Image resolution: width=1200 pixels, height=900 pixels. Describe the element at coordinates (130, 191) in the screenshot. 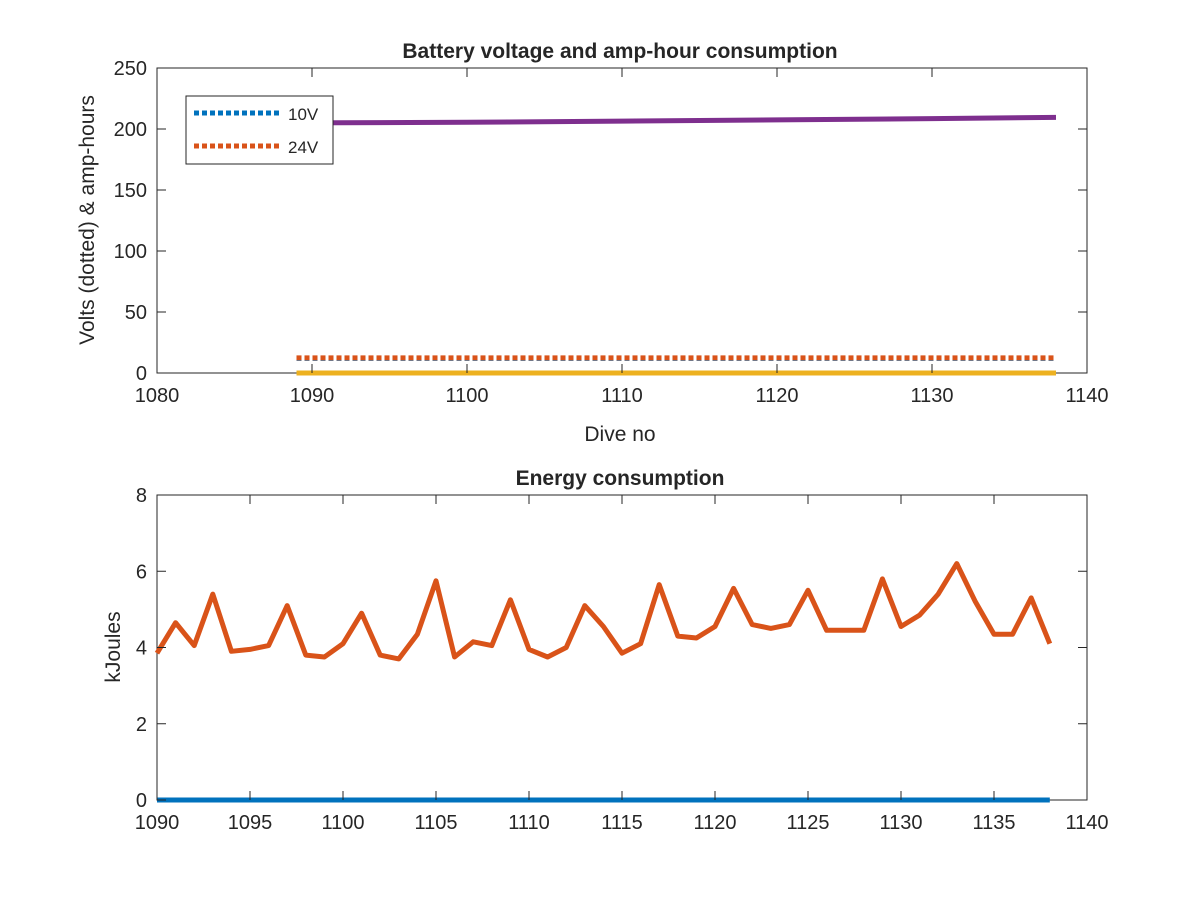

I see `y-tick-label: 150` at that location.